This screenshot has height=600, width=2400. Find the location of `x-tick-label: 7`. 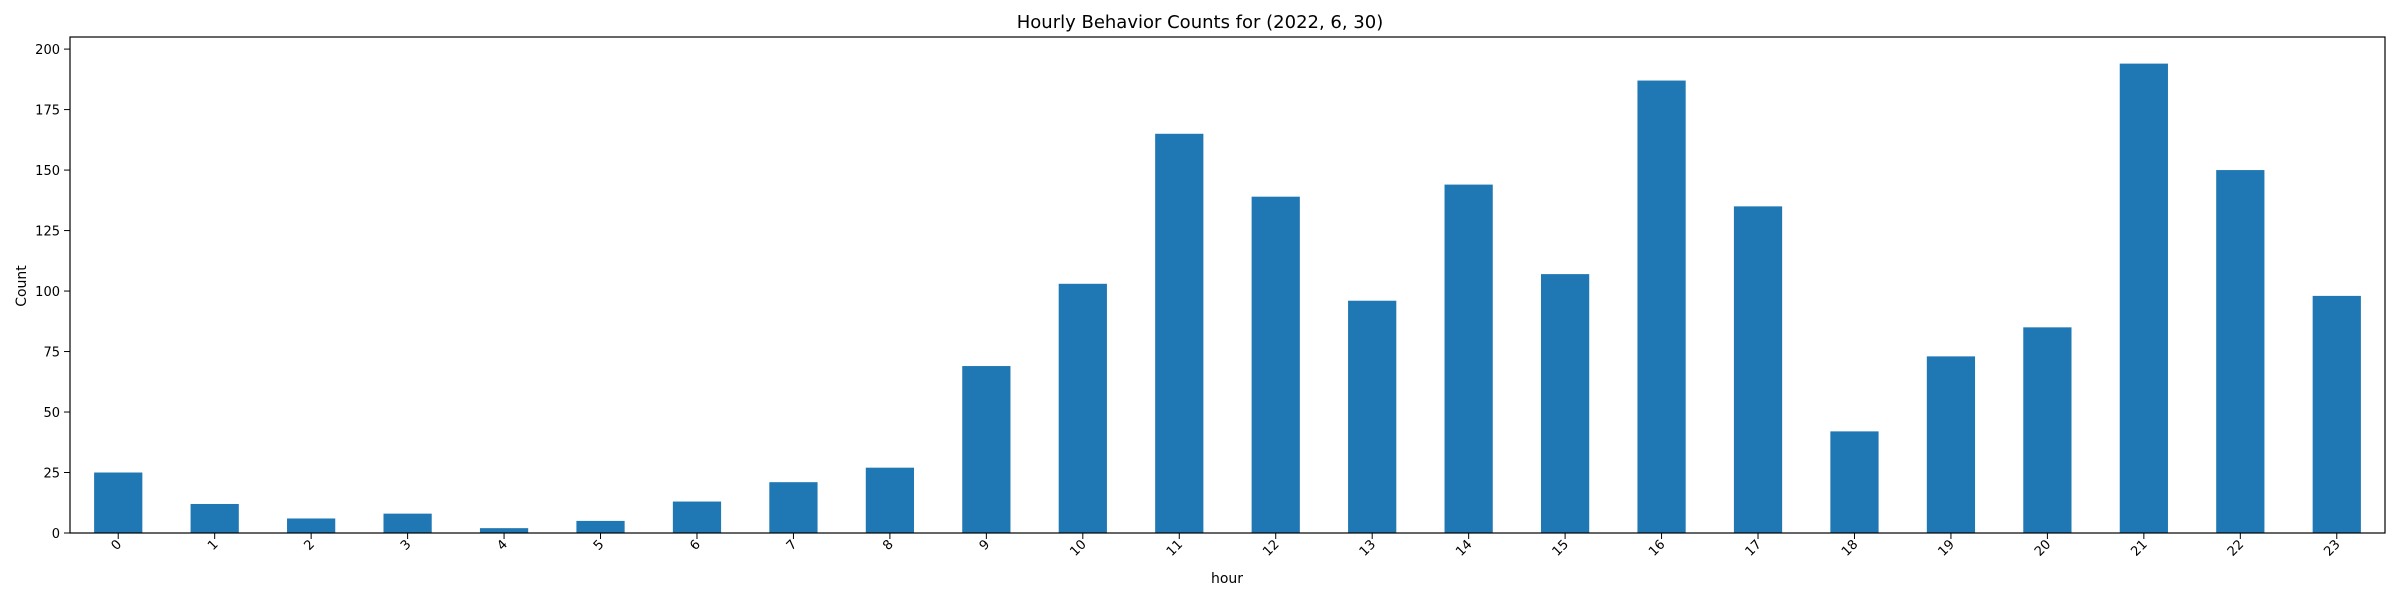

x-tick-label: 7 is located at coordinates (792, 545).